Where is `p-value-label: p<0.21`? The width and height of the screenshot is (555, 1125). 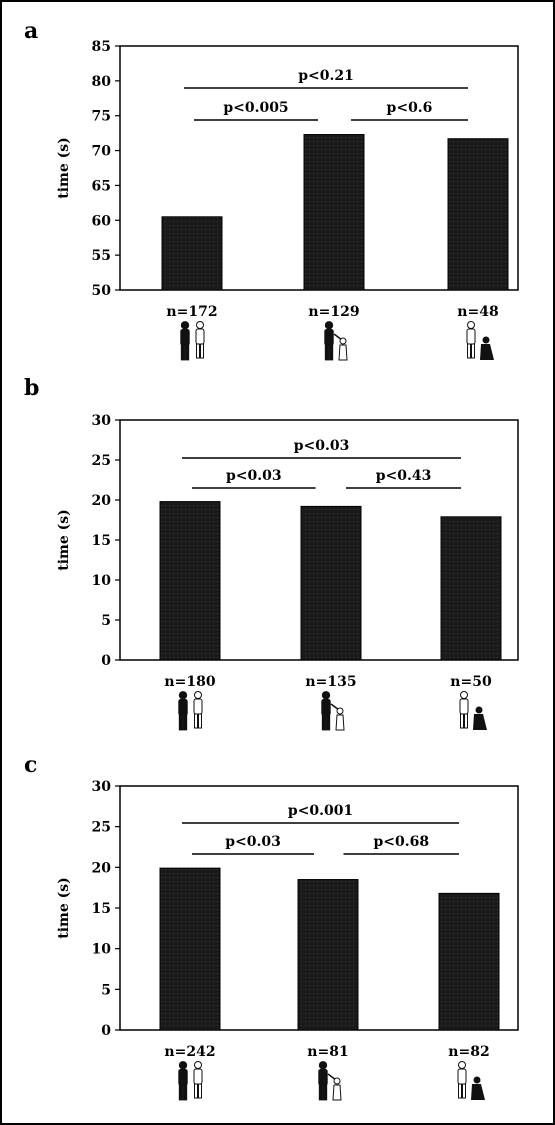
p-value-label: p<0.21 is located at coordinates (326, 76).